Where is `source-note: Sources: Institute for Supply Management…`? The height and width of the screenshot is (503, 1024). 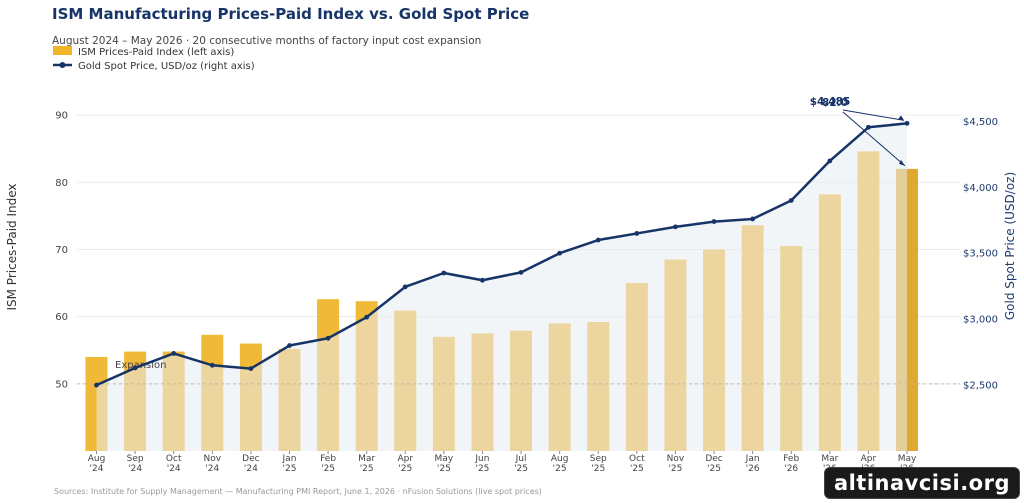 source-note: Sources: Institute for Supply Management… is located at coordinates (298, 491).